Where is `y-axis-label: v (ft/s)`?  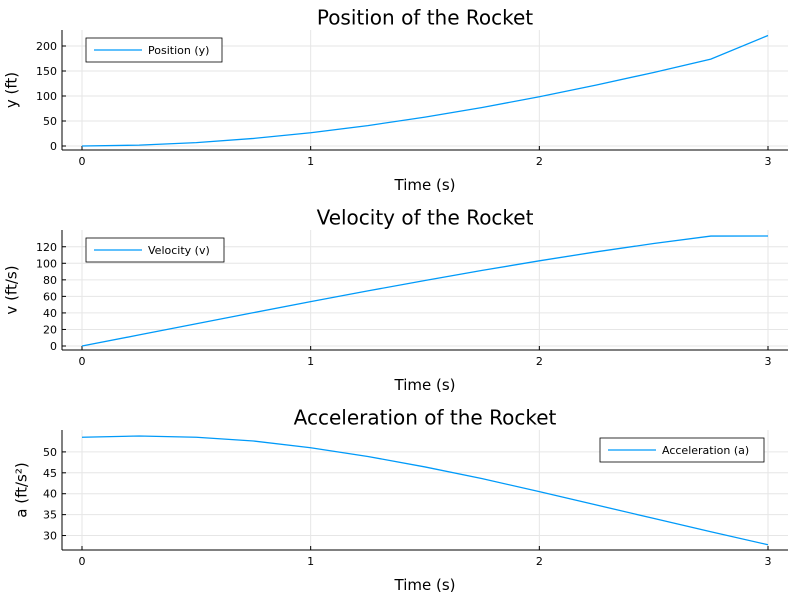
y-axis-label: v (ft/s) is located at coordinates (12, 289).